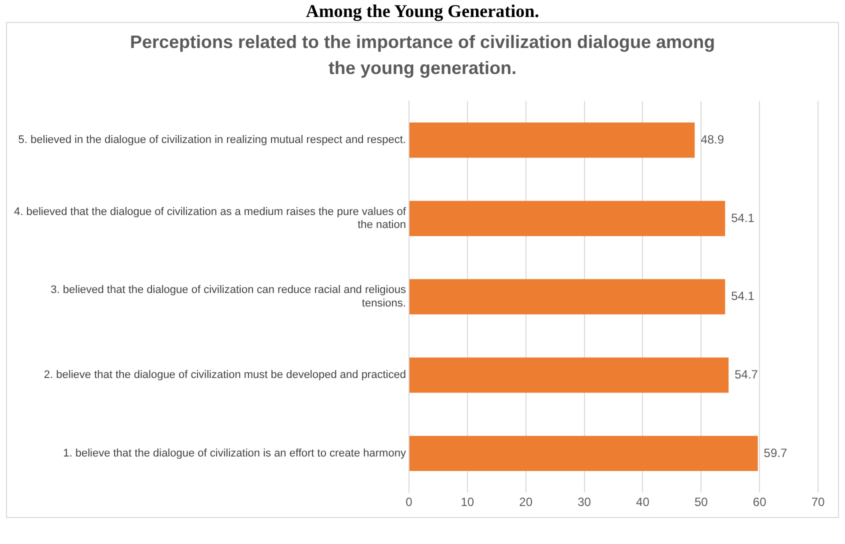 Image resolution: width=845 pixels, height=544 pixels. What do you see at coordinates (712, 139) in the screenshot?
I see `data-label: 48.9` at bounding box center [712, 139].